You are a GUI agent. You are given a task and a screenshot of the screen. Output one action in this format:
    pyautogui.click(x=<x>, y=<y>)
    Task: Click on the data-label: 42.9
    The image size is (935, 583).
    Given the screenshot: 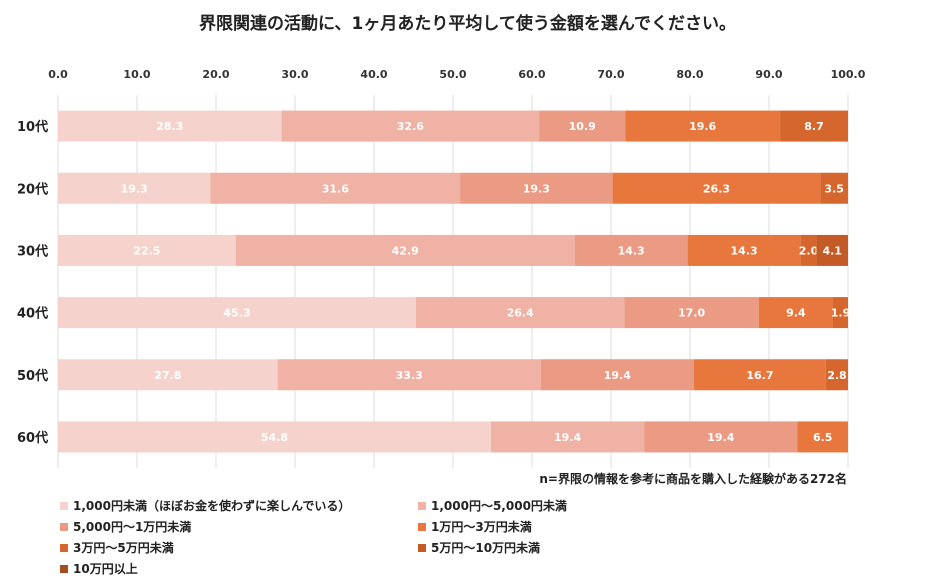 What is the action you would take?
    pyautogui.click(x=405, y=250)
    